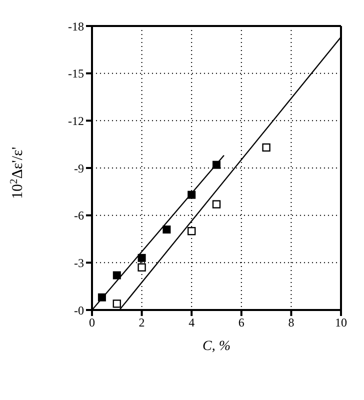 Image resolution: width=364 pixels, height=400 pixels. I want to click on x-tick-label: 4, so click(191, 323).